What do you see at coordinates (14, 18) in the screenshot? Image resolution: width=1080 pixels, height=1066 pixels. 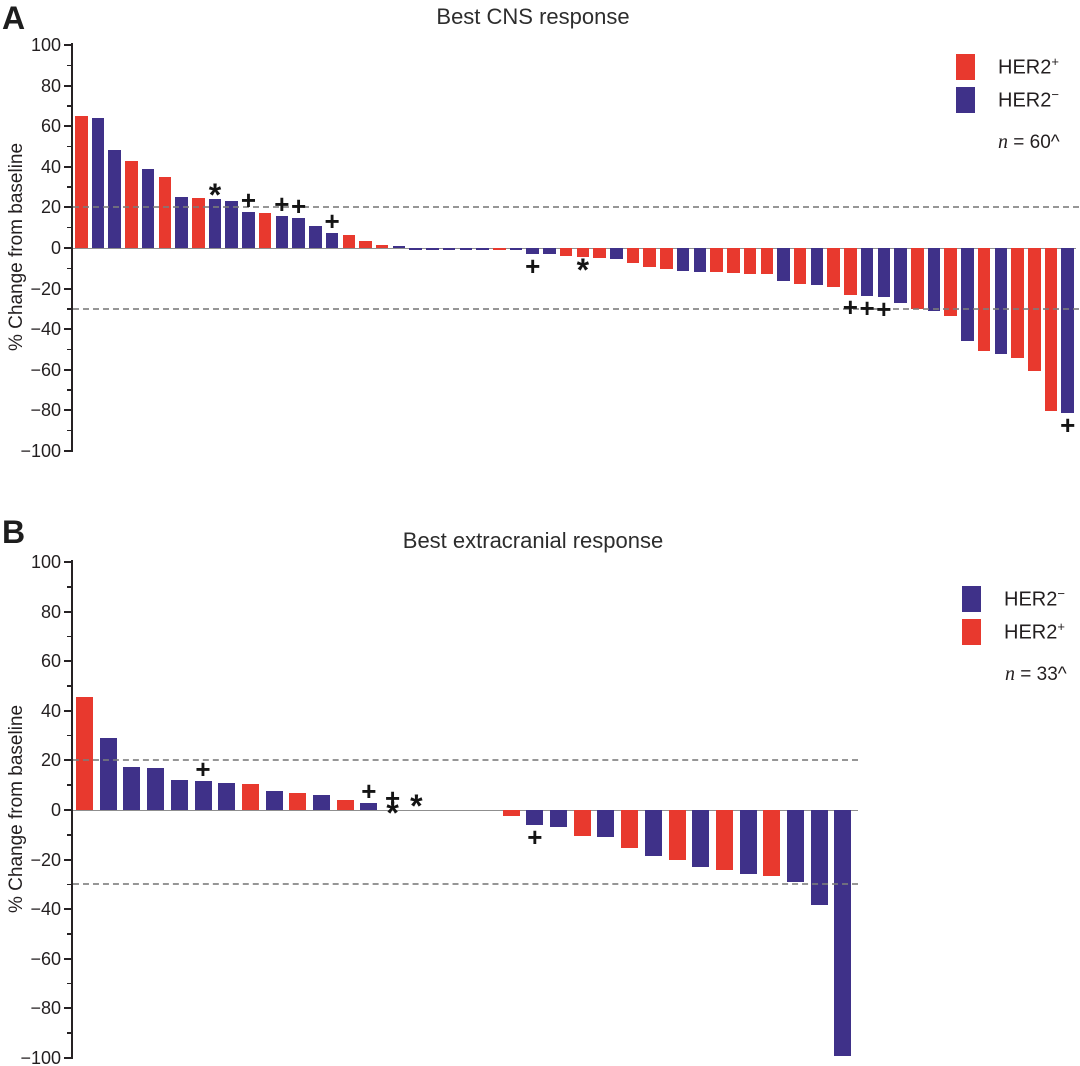 I see `panel-a-label: A` at bounding box center [14, 18].